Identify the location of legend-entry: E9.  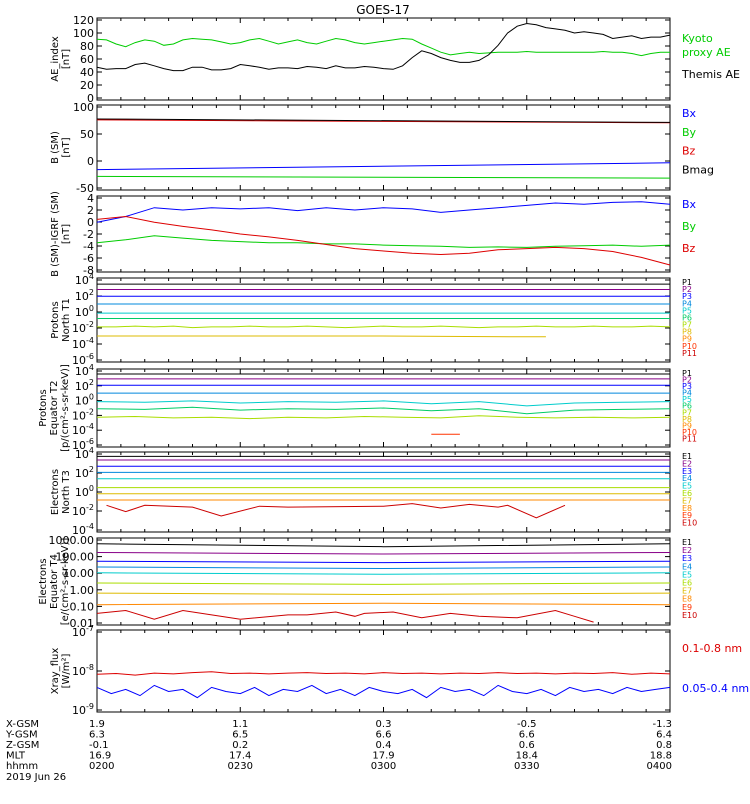
(687, 515).